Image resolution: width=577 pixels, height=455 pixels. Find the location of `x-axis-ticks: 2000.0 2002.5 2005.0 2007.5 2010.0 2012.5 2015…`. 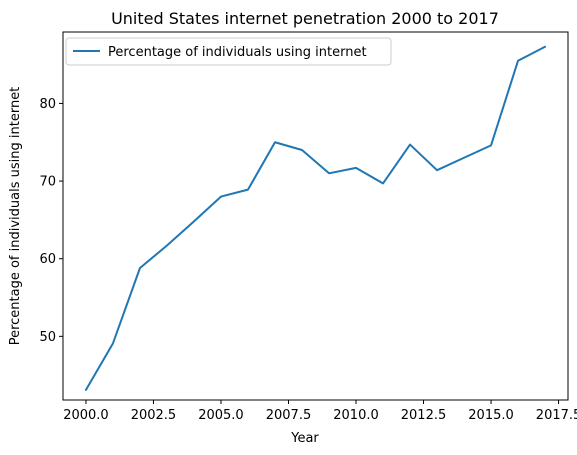

x-axis-ticks: 2000.0 2002.5 2005.0 2007.5 2010.0 2012.5 2015… is located at coordinates (320, 411).